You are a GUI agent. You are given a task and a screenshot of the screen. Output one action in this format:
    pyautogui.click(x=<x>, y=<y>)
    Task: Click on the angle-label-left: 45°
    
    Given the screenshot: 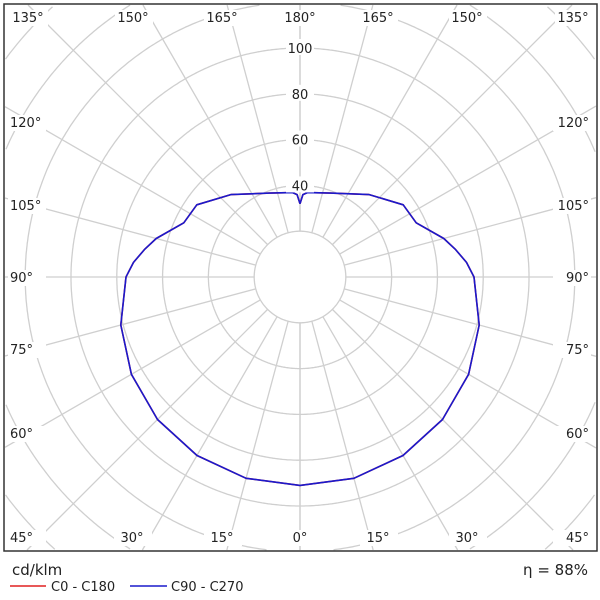 What is the action you would take?
    pyautogui.click(x=21, y=538)
    